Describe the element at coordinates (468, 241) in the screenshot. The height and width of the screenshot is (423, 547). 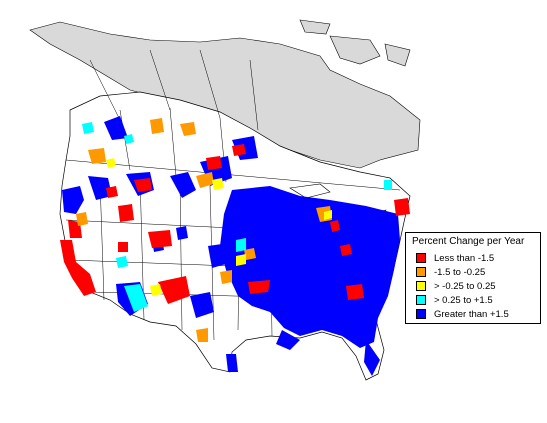
I see `legend-title: Percent Change per Year` at that location.